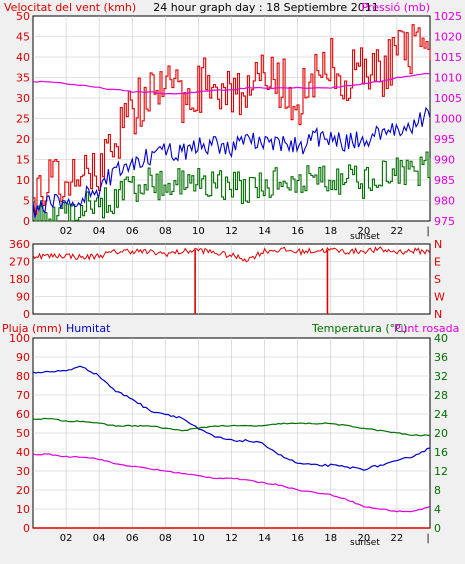 This screenshot has width=465, height=564. I want to click on y-tick-right: 32, so click(441, 376).